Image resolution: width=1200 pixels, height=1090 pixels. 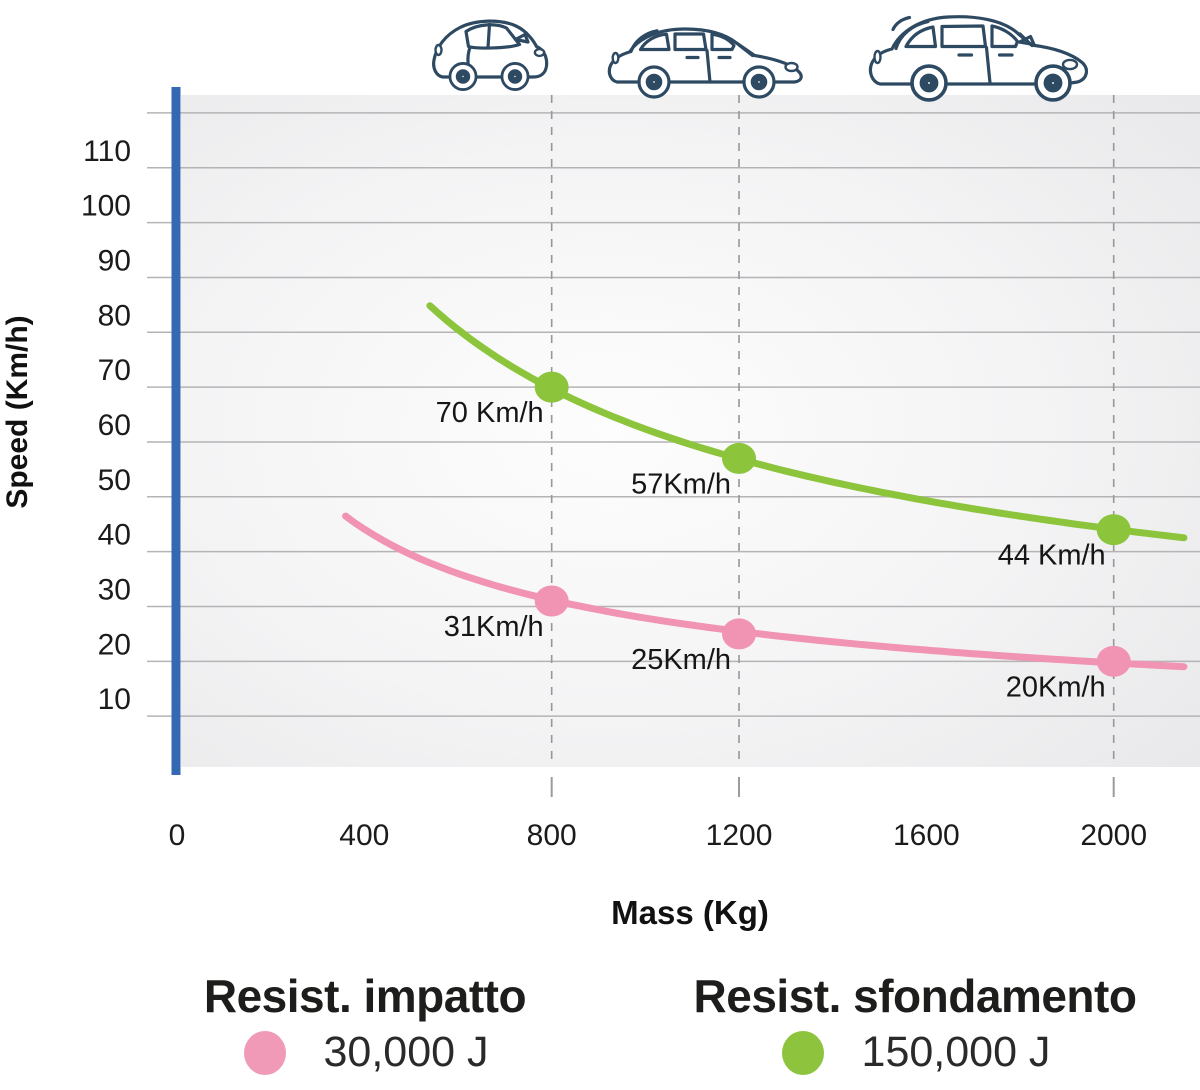 What do you see at coordinates (681, 484) in the screenshot?
I see `resist-sfondamento-point-label: 57Km/h` at bounding box center [681, 484].